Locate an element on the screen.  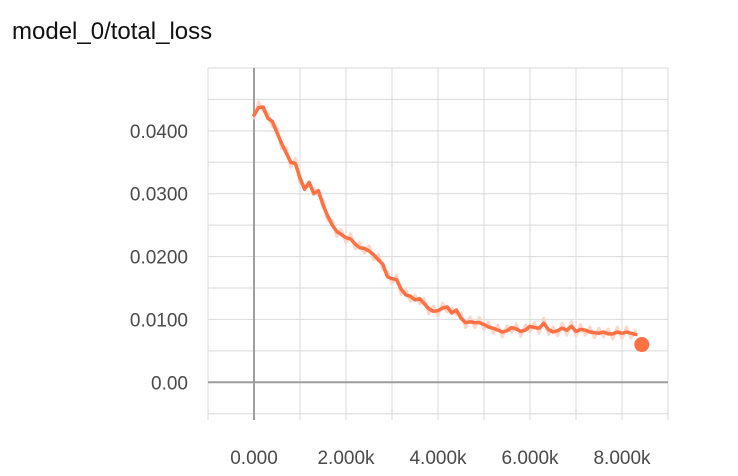
y-tick-label: 0.0300 is located at coordinates (159, 195).